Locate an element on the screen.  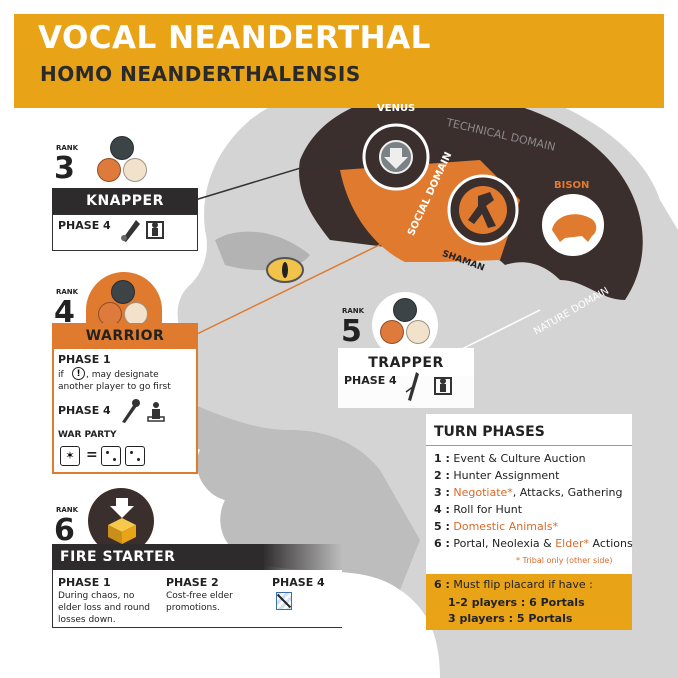
rank-number: 3 is located at coordinates (64, 168).